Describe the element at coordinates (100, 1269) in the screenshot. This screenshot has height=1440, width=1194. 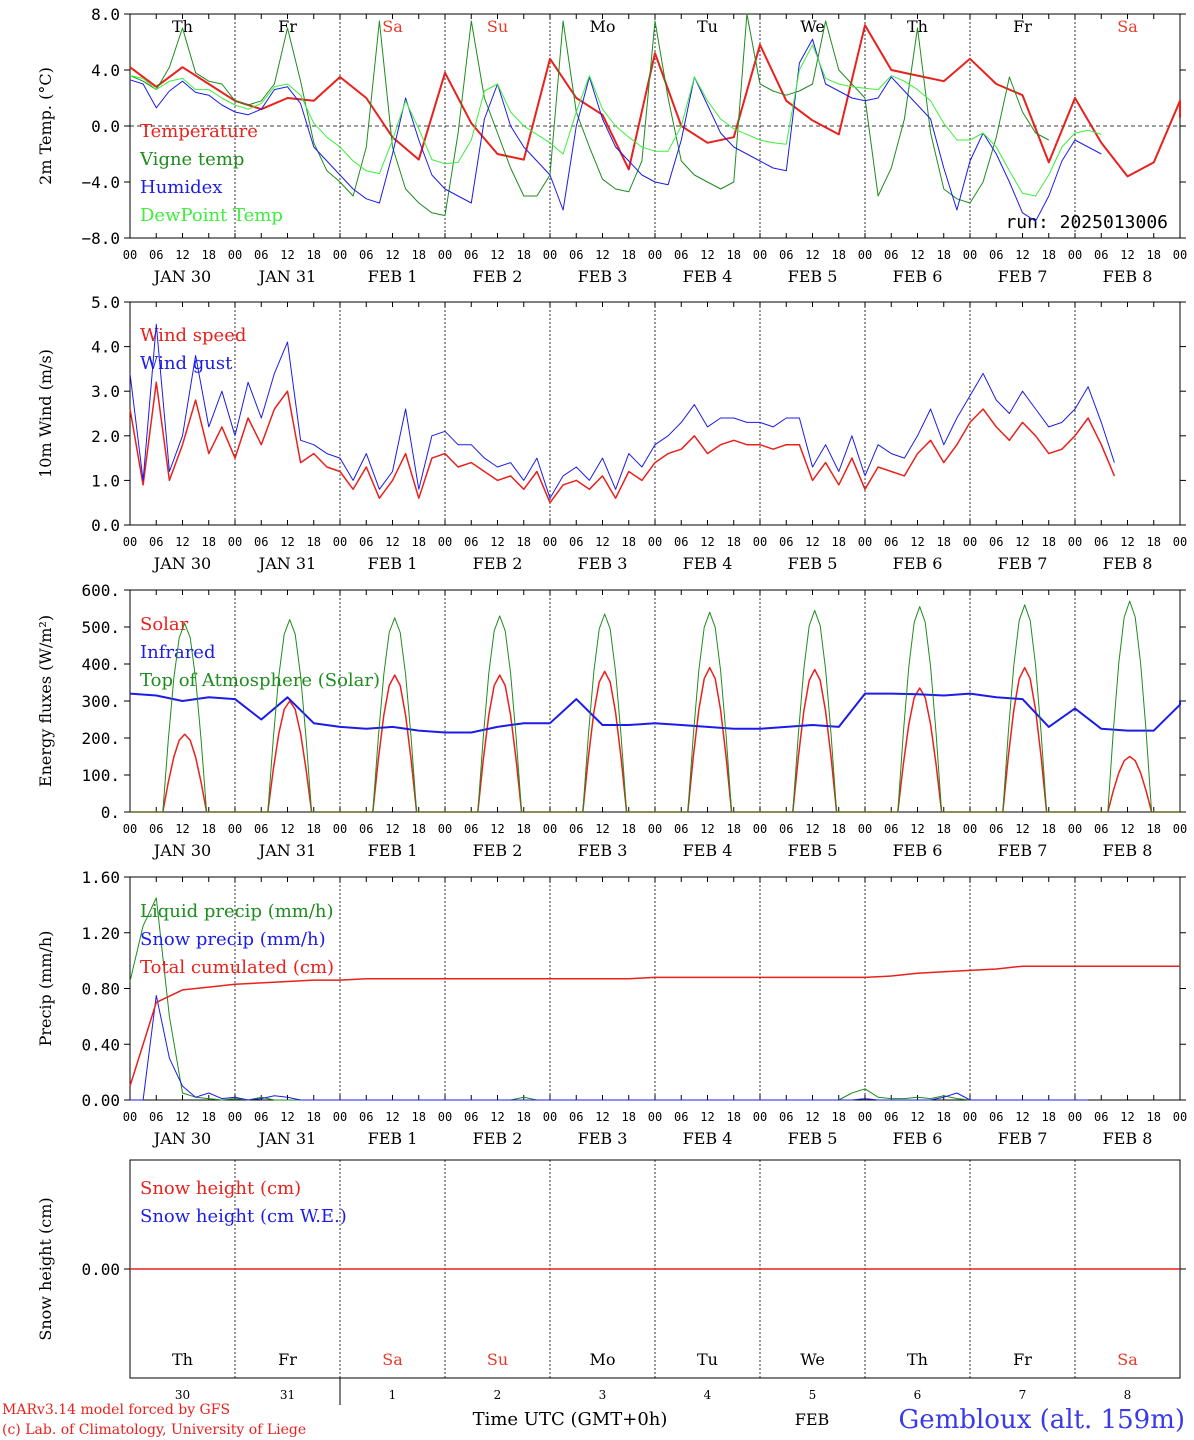
I see `y-tick-label: 0.00` at that location.